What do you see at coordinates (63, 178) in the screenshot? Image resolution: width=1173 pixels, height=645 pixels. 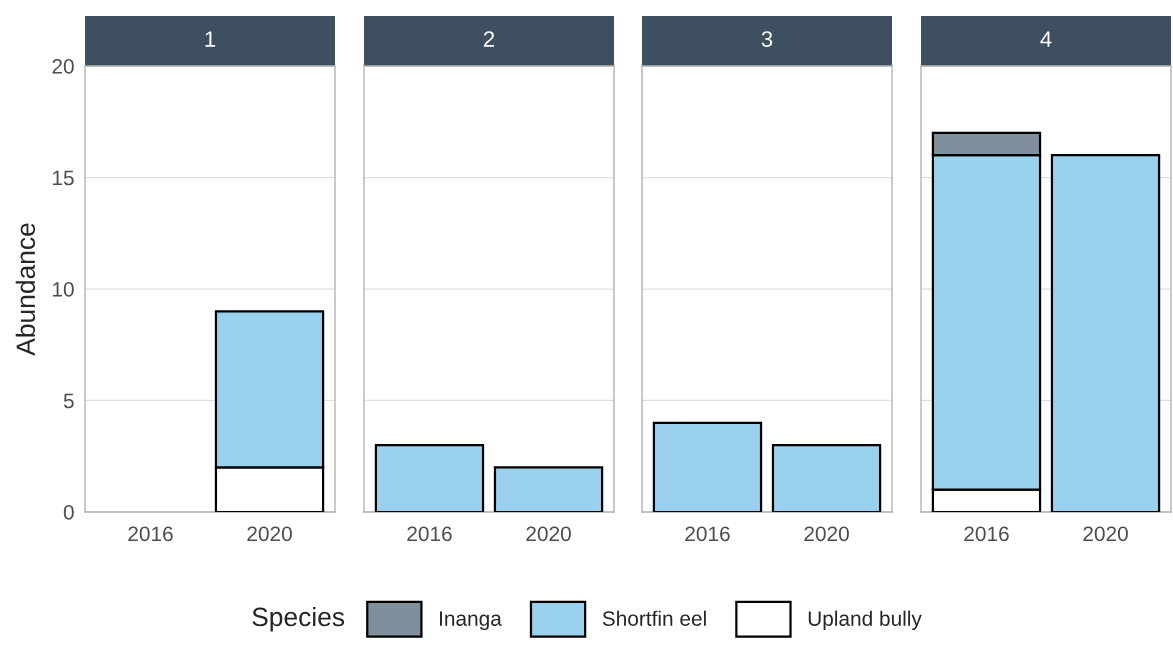 I see `y-tick-label: 15` at bounding box center [63, 178].